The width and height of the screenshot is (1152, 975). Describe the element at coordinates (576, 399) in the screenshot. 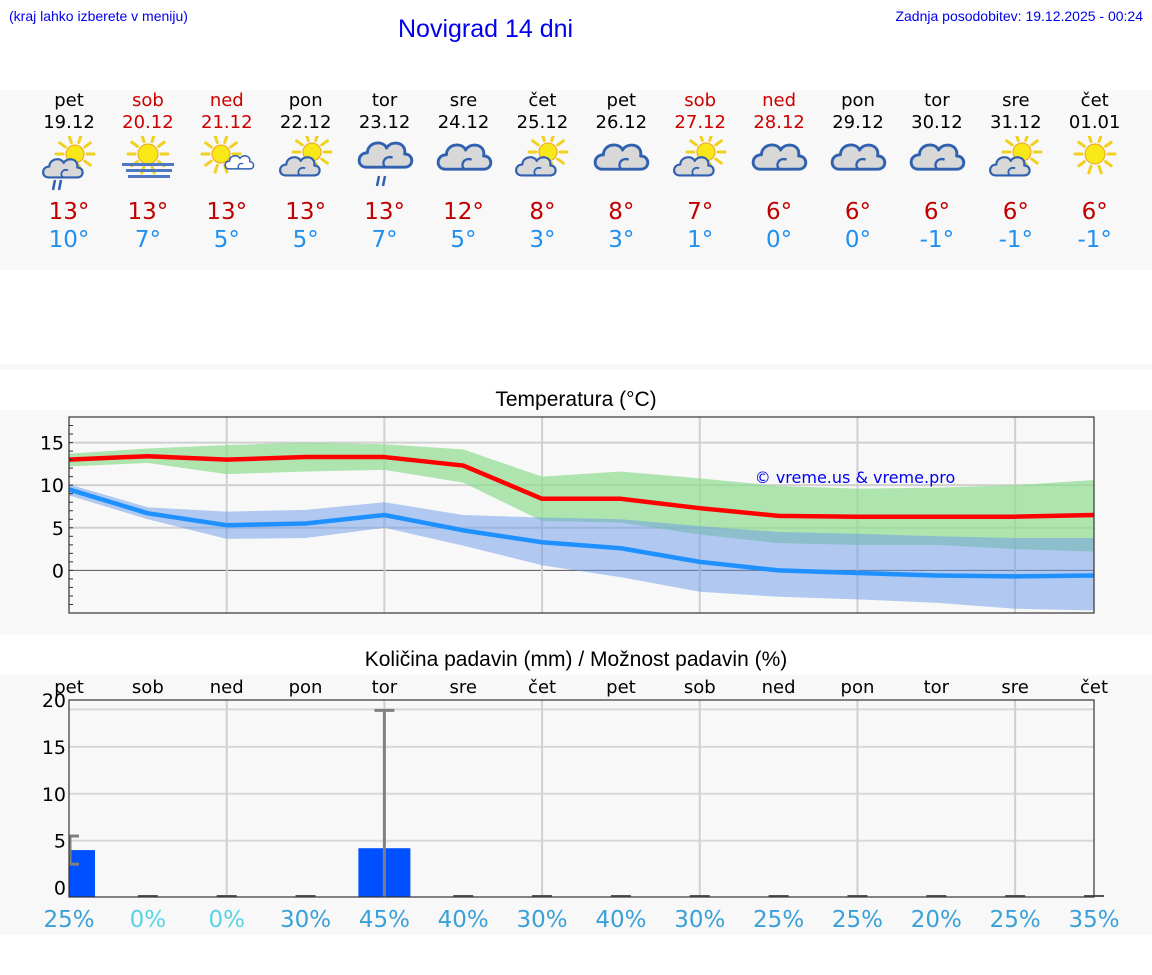

I see `temperature-chart-title: Temperatura (°C)` at that location.